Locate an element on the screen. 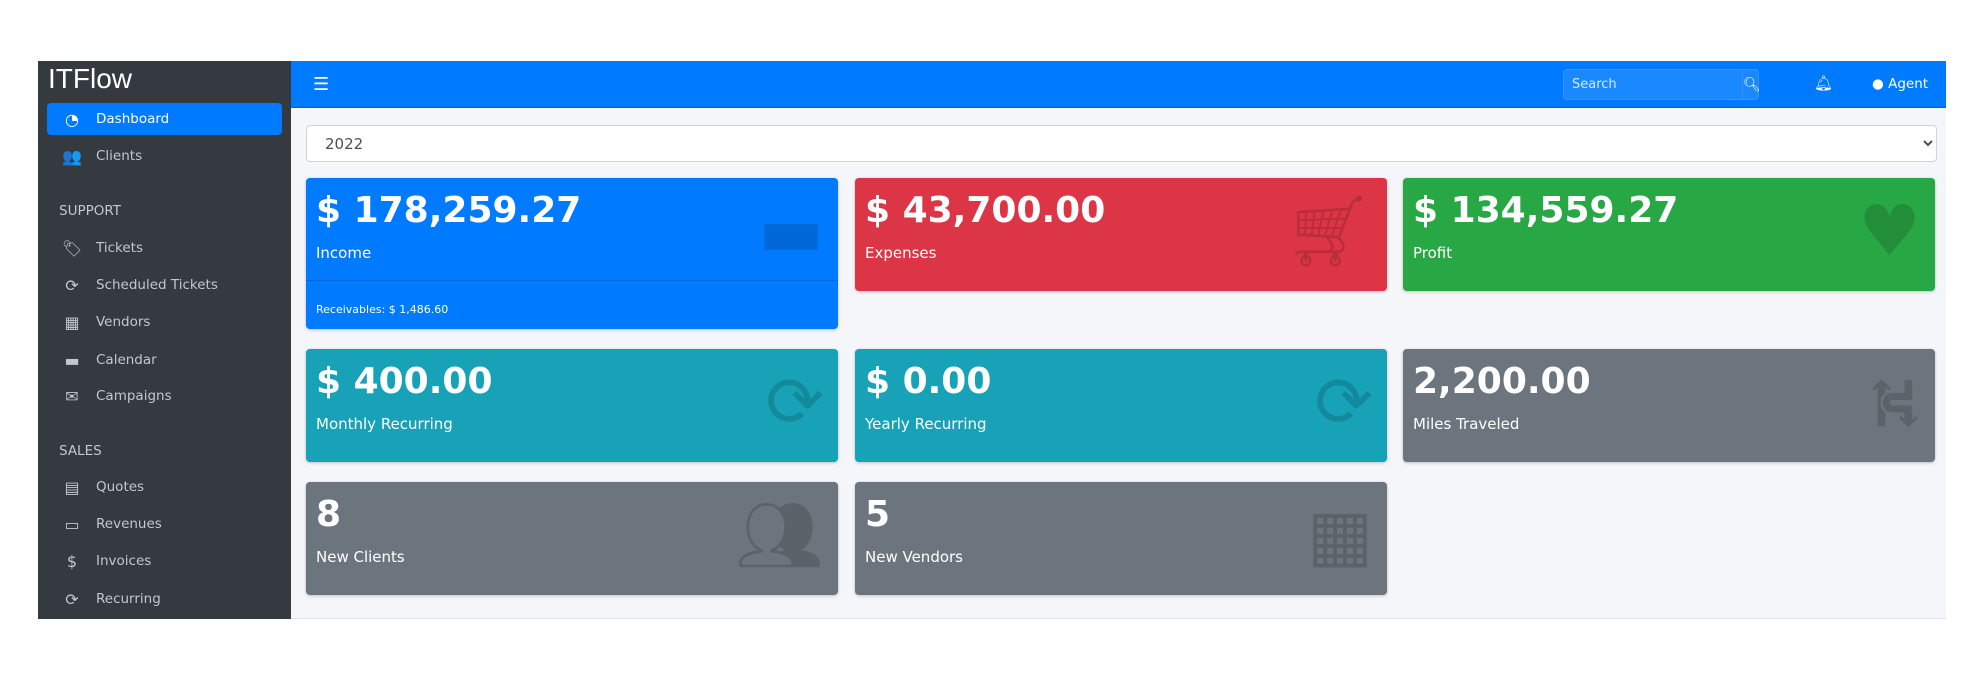 The image size is (1975, 675). sidebar-header-support: SUPPORT is located at coordinates (90, 211).